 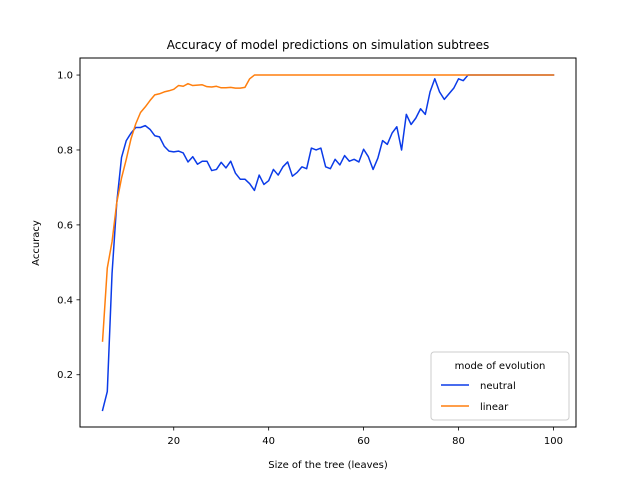 What do you see at coordinates (65, 300) in the screenshot?
I see `y-tick-label: 0.4` at bounding box center [65, 300].